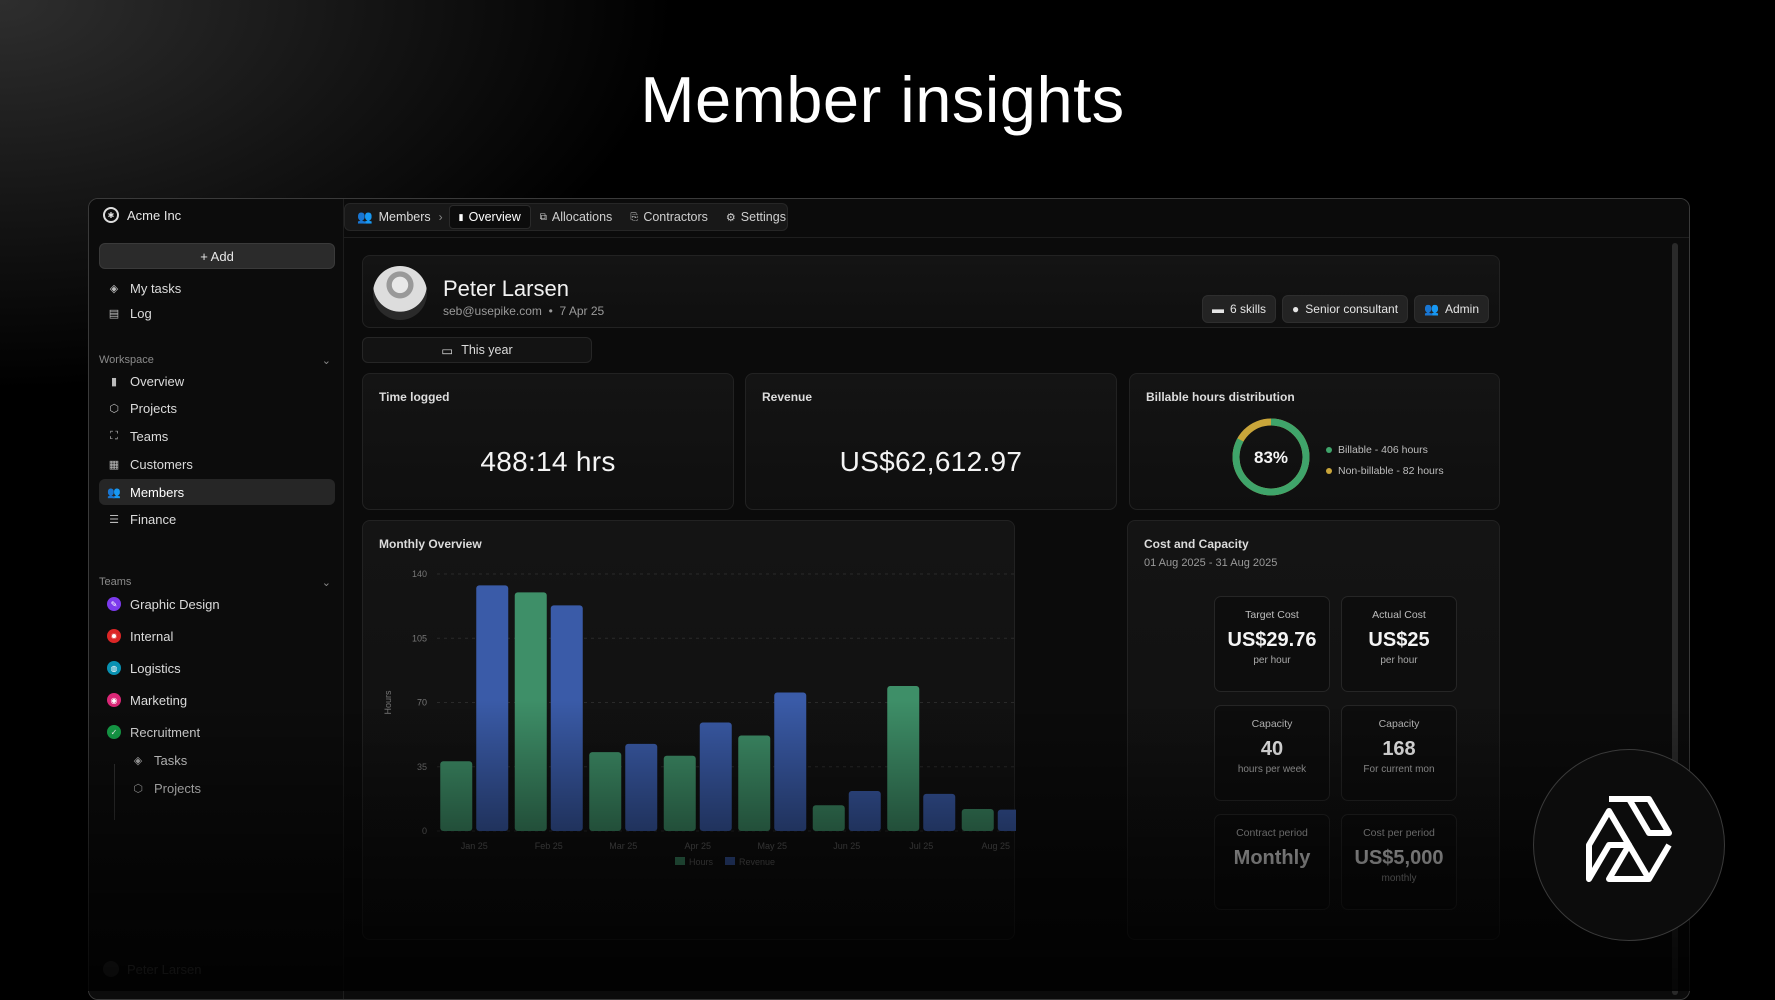 The height and width of the screenshot is (1000, 1775). Describe the element at coordinates (114, 435) in the screenshot. I see `teams-icon: ⛶` at that location.